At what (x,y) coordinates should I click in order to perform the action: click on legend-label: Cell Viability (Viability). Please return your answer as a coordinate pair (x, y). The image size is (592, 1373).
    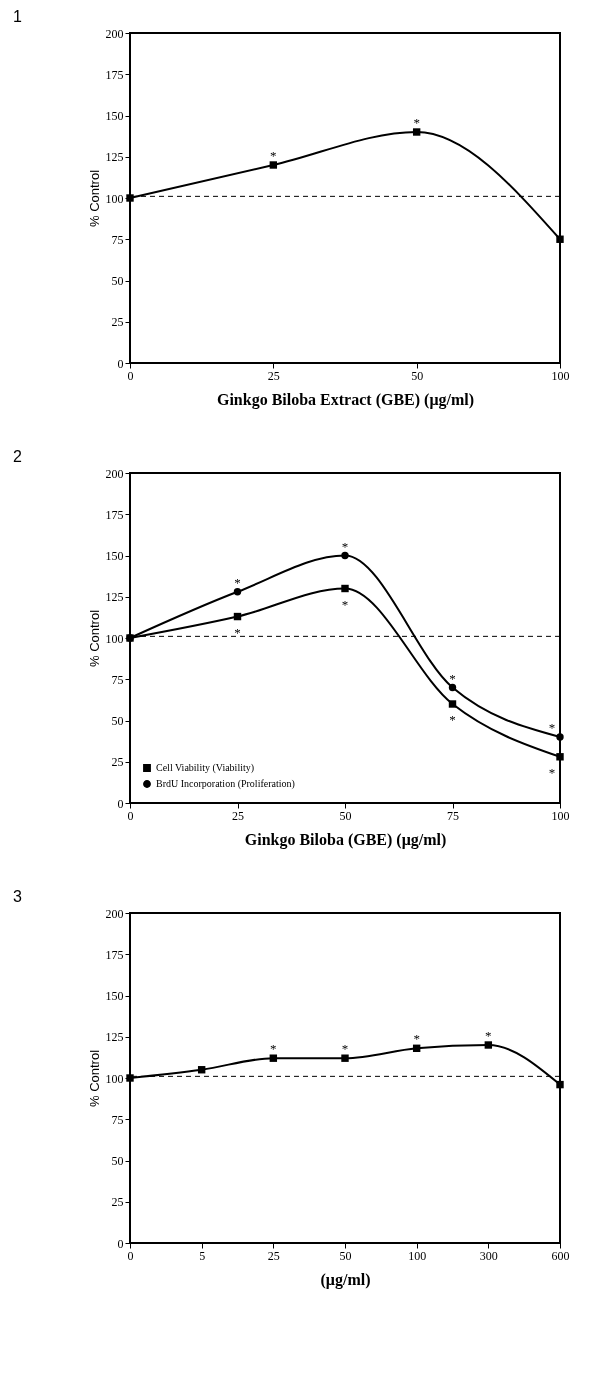
    Looking at the image, I should click on (205, 768).